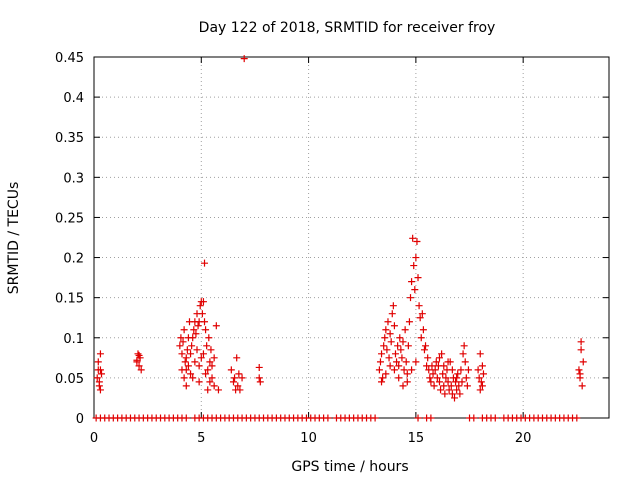 The height and width of the screenshot is (480, 640). I want to click on x-tick-label: 10, so click(308, 438).